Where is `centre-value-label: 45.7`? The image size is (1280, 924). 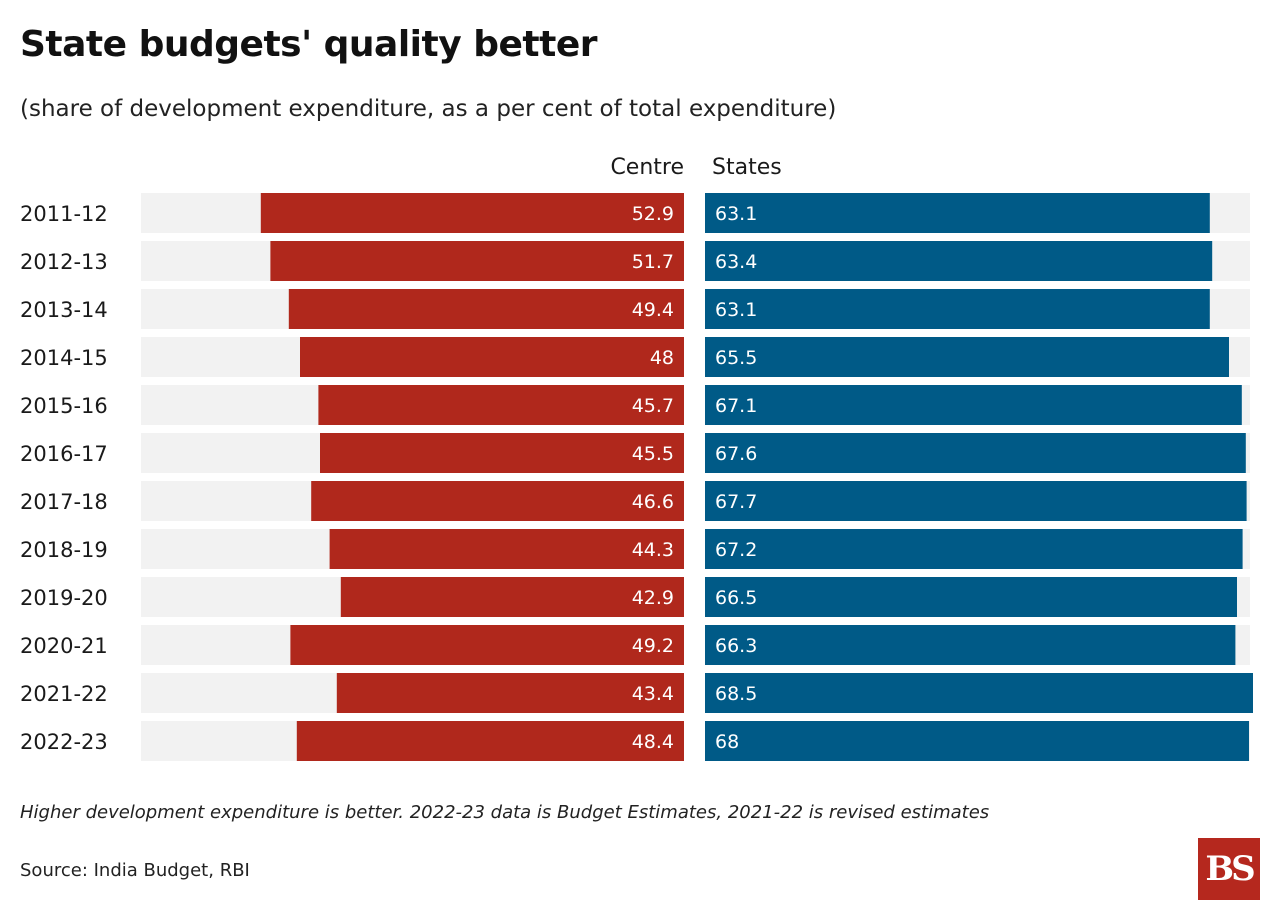 centre-value-label: 45.7 is located at coordinates (653, 406).